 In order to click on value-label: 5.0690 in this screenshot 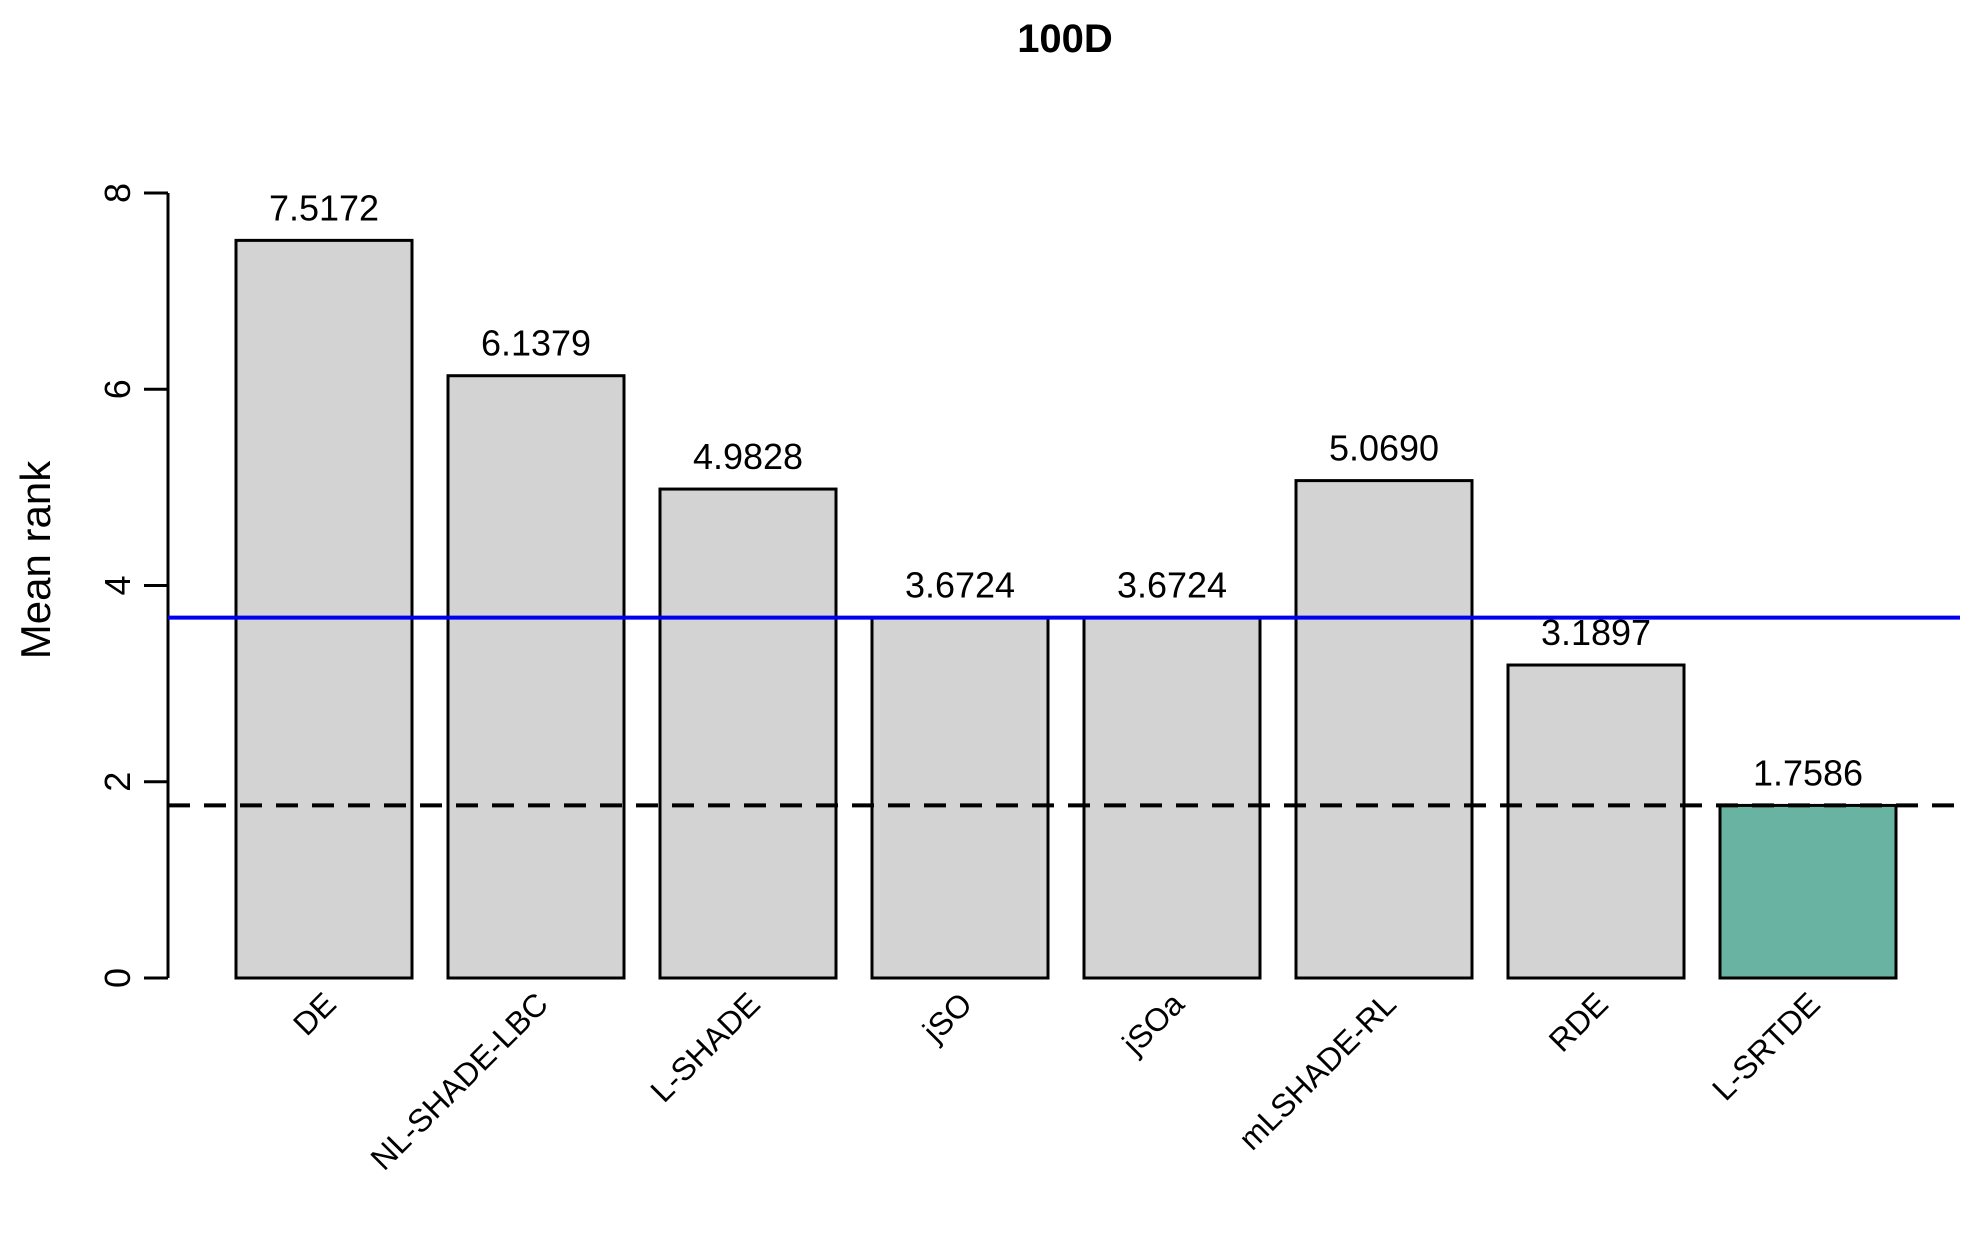, I will do `click(1384, 448)`.